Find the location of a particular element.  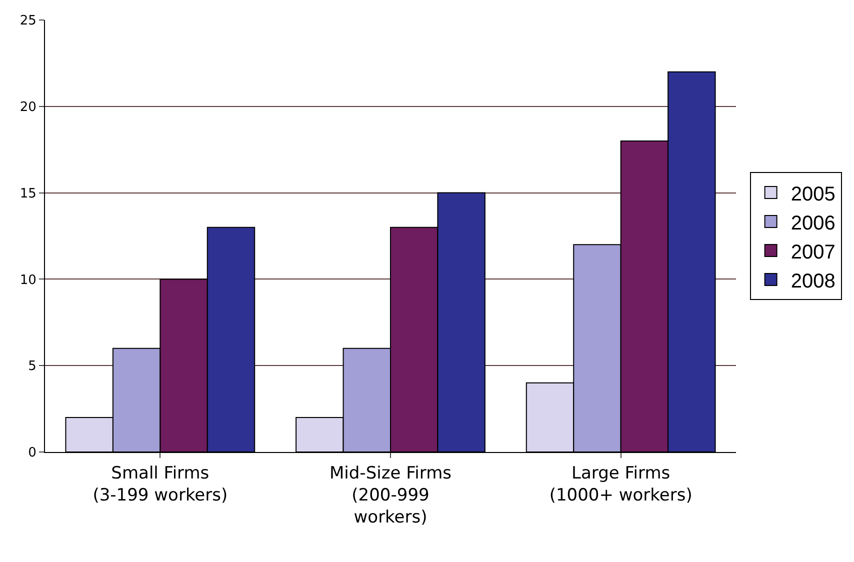

y-tick-label: 5 is located at coordinates (32, 366).